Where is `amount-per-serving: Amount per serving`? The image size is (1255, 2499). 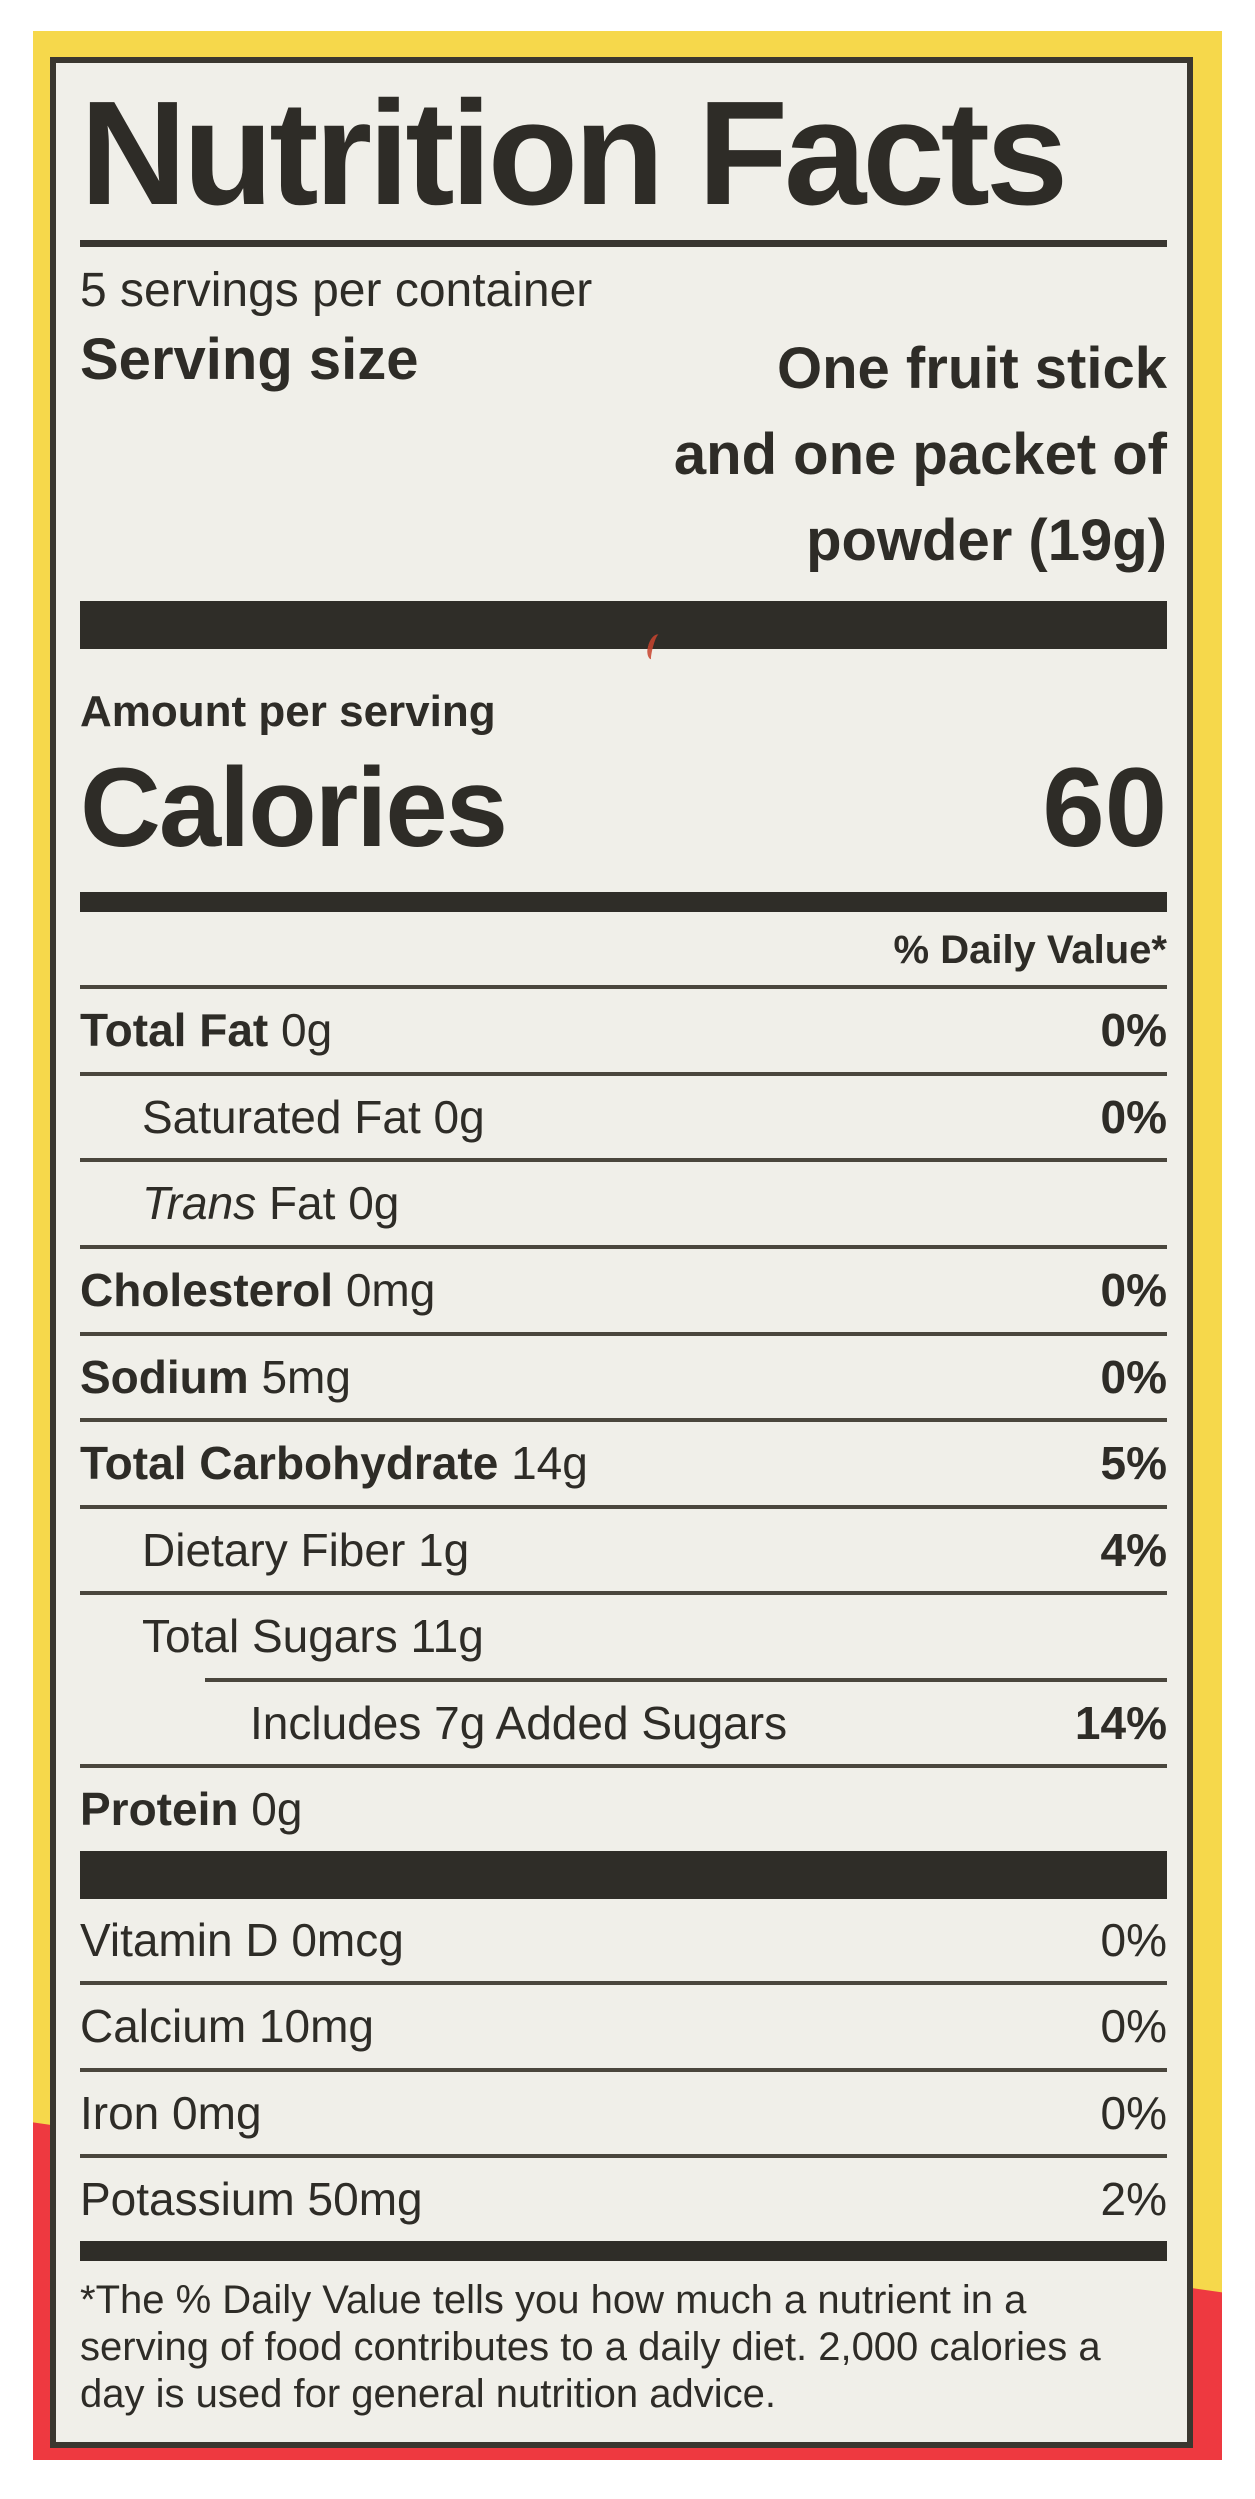 amount-per-serving: Amount per serving is located at coordinates (288, 712).